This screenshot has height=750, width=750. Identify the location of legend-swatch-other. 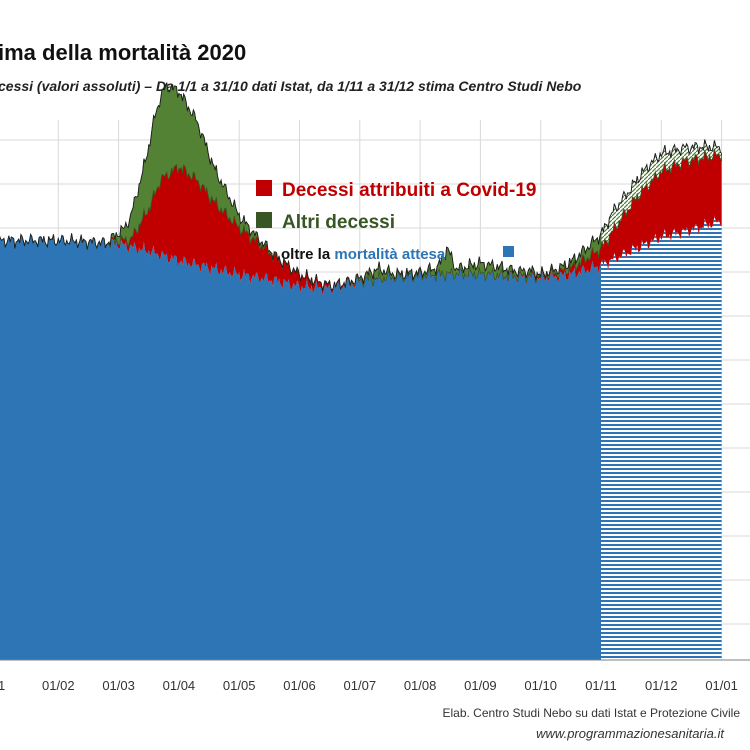
(264, 220).